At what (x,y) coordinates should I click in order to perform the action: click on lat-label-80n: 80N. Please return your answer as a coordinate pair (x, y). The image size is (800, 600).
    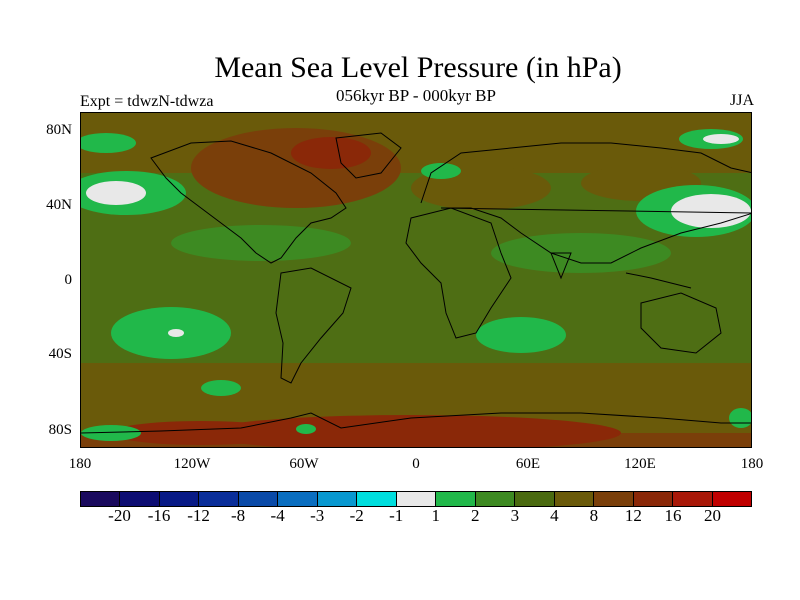
    Looking at the image, I should click on (59, 130).